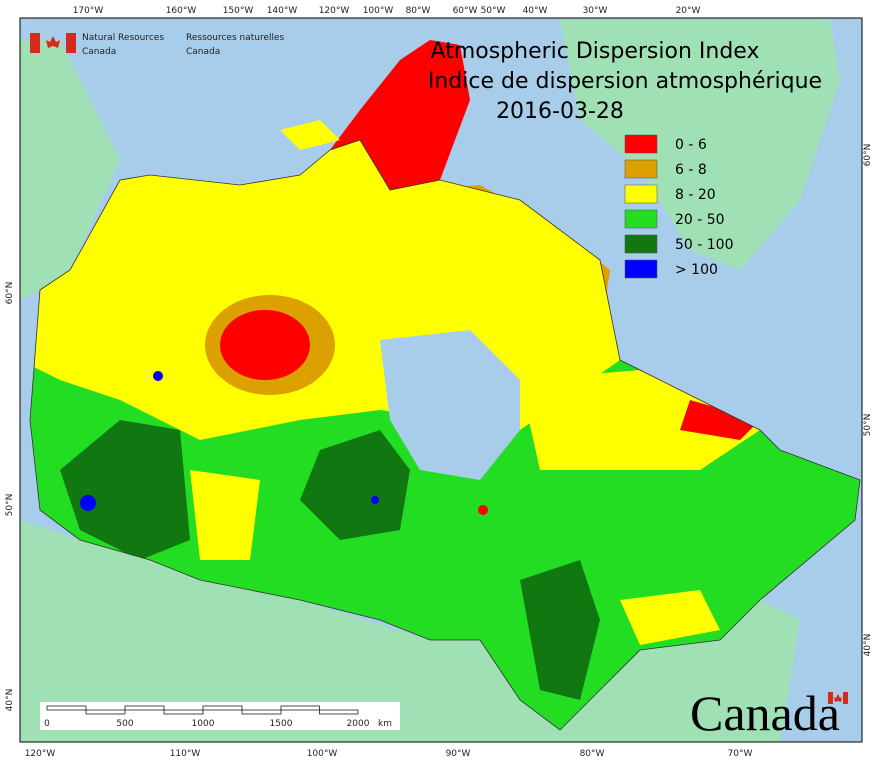 This screenshot has width=880, height=764. Describe the element at coordinates (203, 724) in the screenshot. I see `scale-label: 1000` at that location.